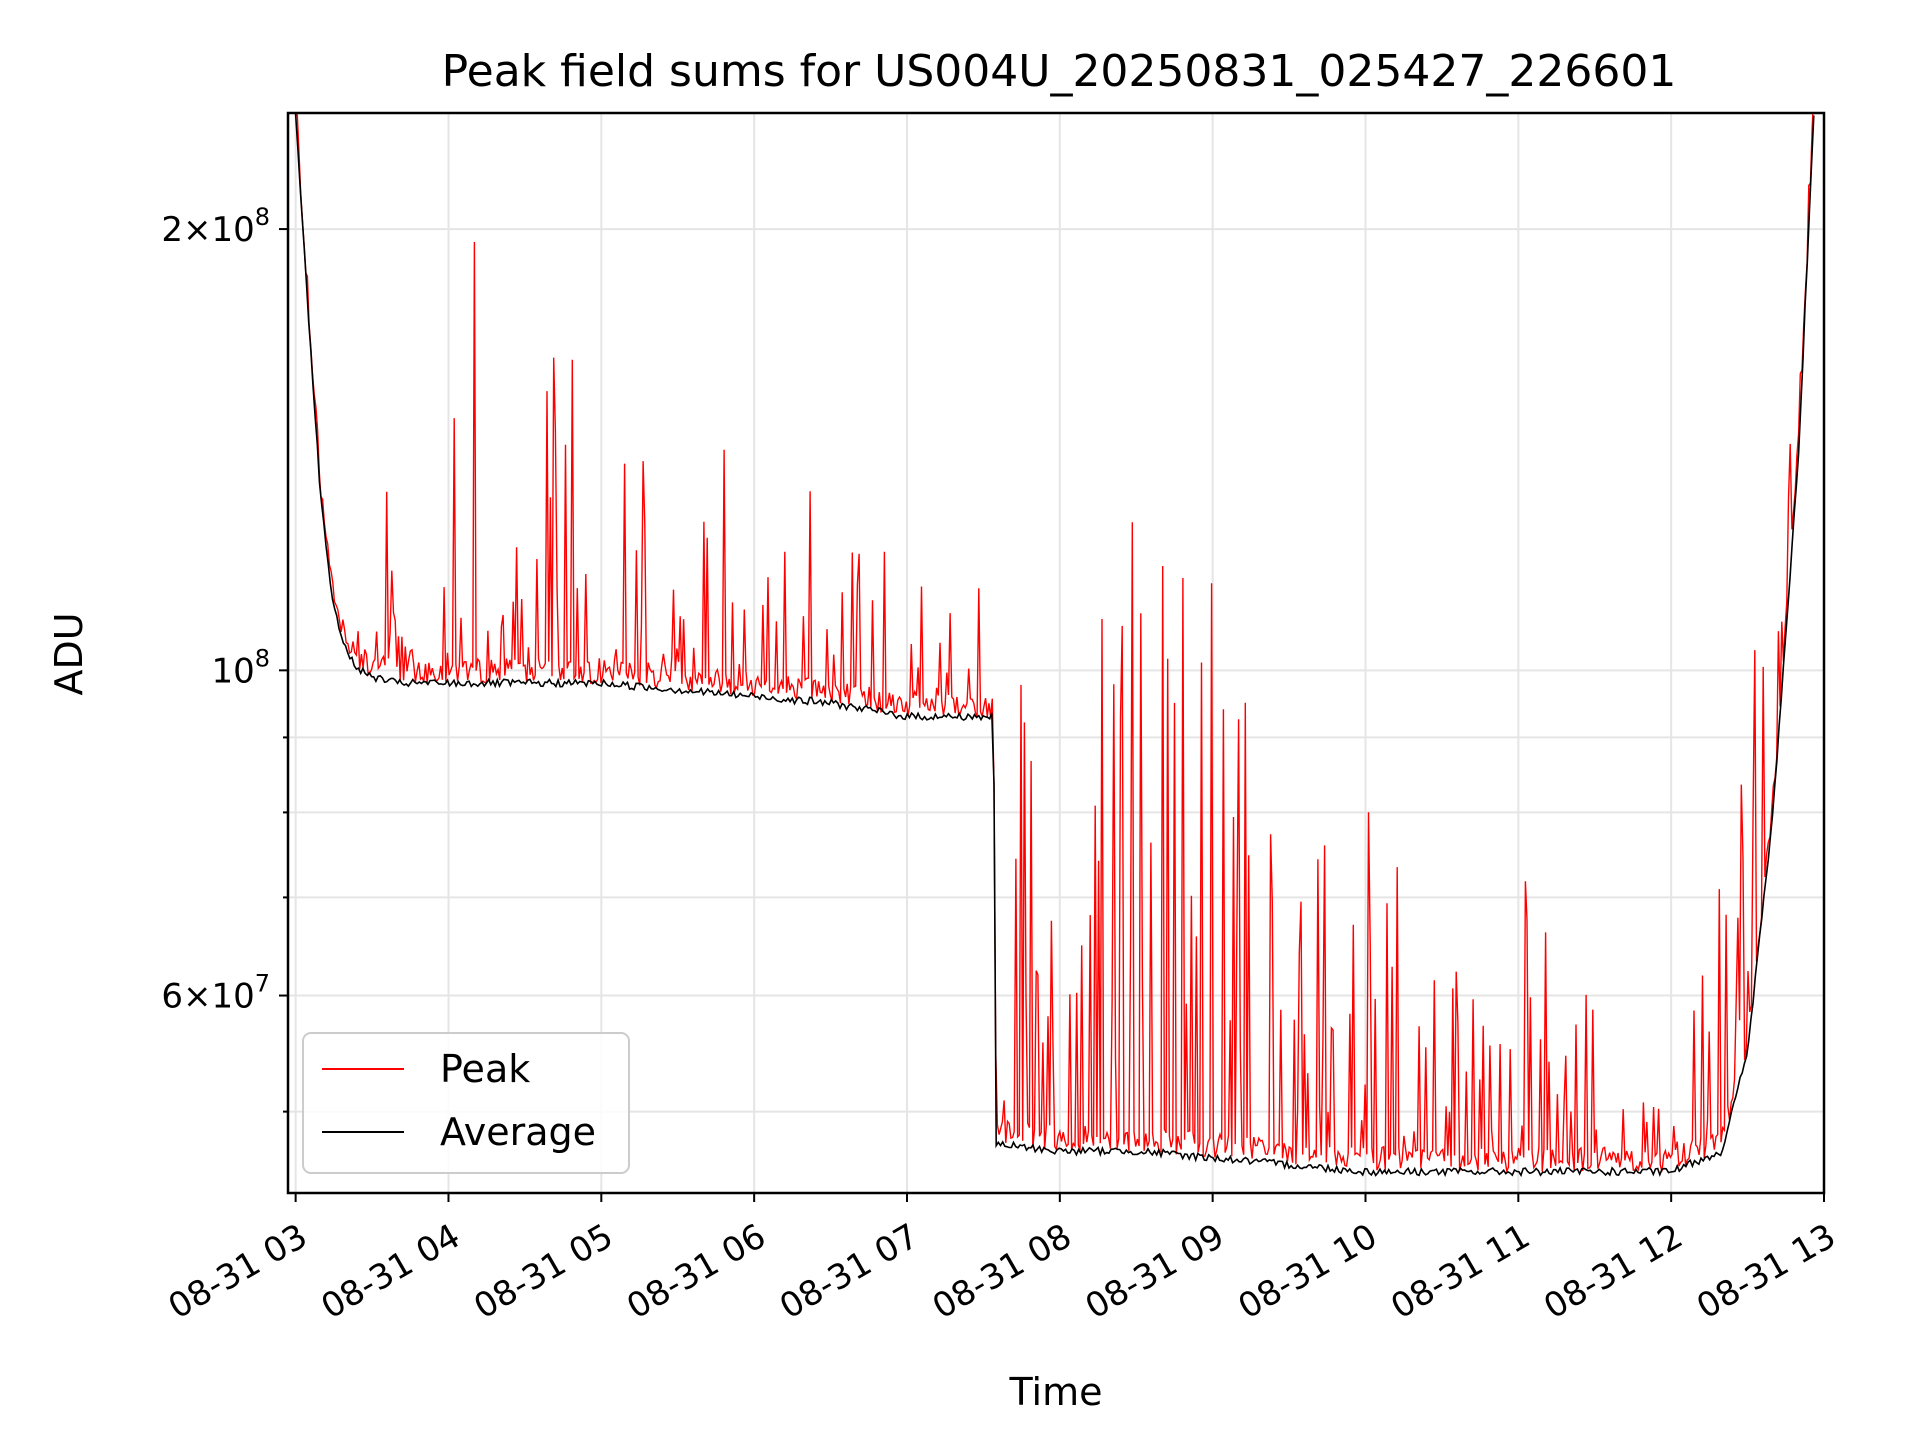 The image size is (1920, 1445). I want to click on y-axis-label: ADU, so click(69, 653).